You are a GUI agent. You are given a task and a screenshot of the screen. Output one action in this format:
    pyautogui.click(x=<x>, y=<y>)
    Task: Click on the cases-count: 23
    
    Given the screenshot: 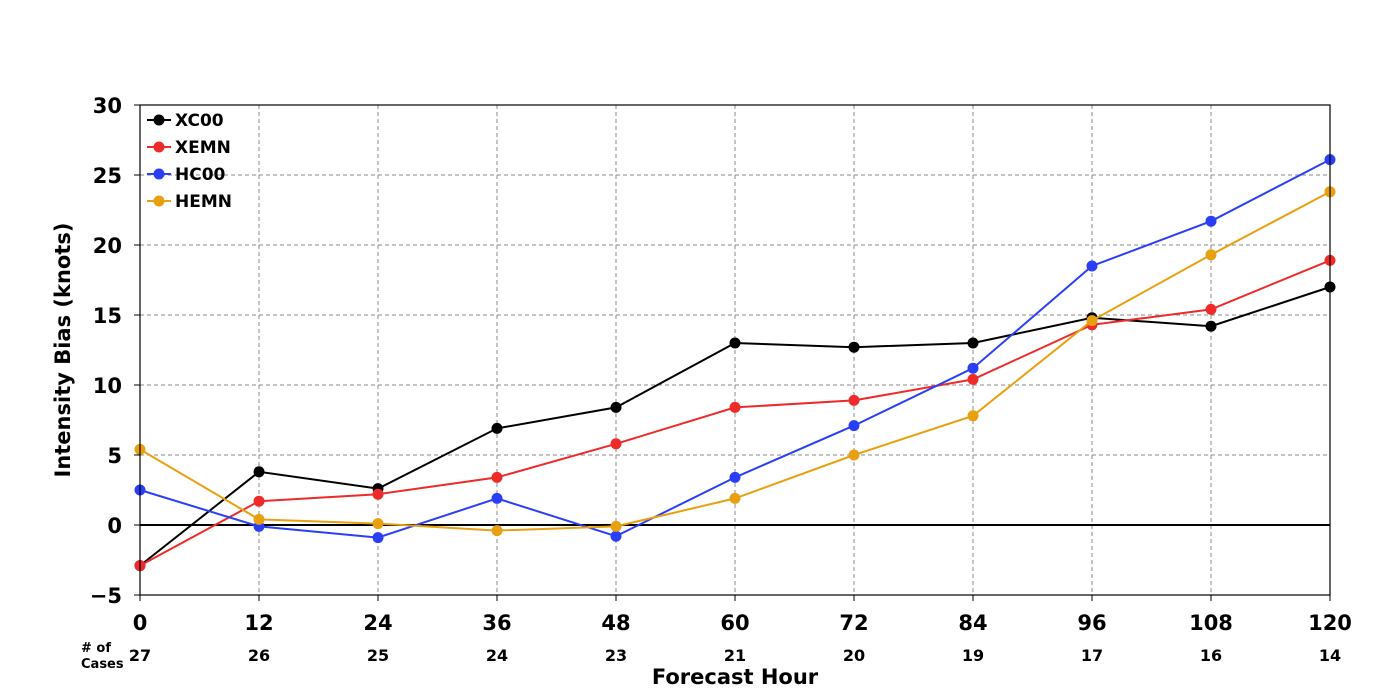 What is the action you would take?
    pyautogui.click(x=616, y=655)
    